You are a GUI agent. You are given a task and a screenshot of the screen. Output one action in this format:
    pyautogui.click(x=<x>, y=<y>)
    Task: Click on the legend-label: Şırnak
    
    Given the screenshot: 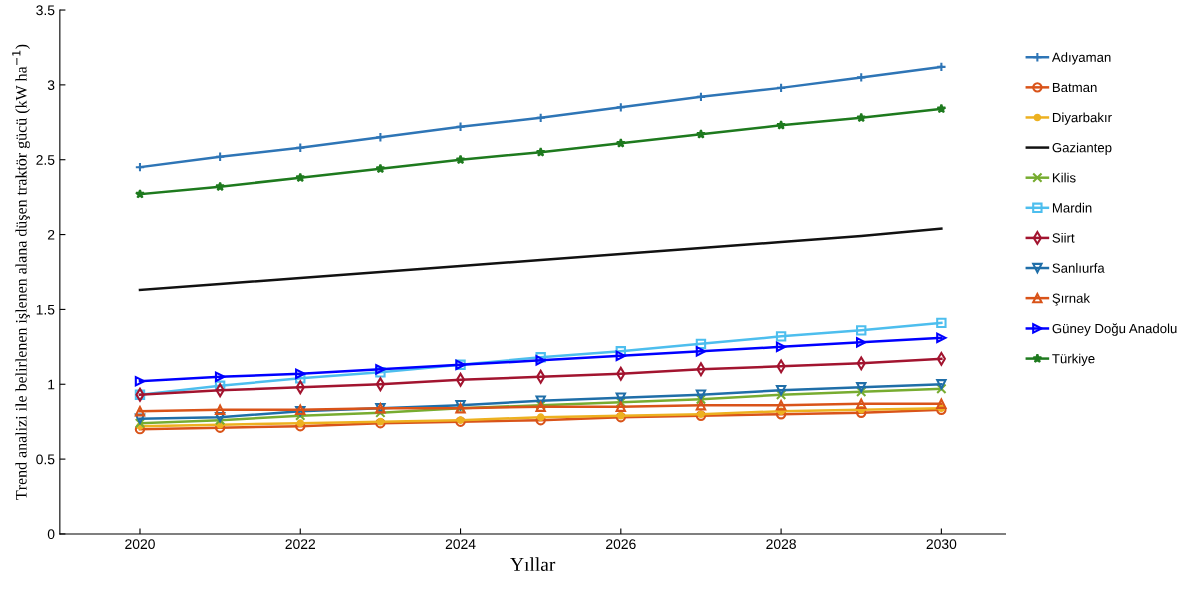 What is the action you would take?
    pyautogui.click(x=1071, y=299)
    